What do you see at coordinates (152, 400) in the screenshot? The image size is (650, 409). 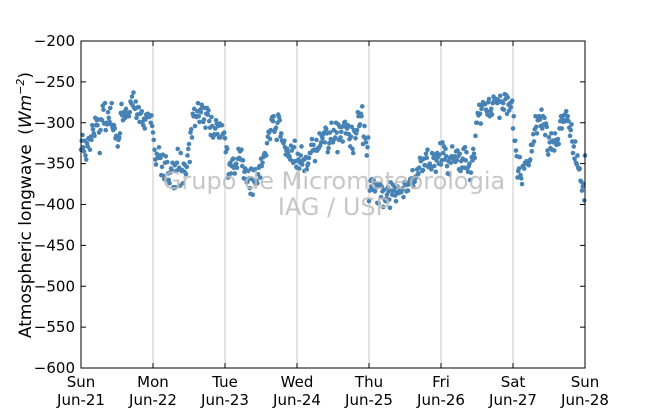 I see `x-tick-label-date: Jun-22` at bounding box center [152, 400].